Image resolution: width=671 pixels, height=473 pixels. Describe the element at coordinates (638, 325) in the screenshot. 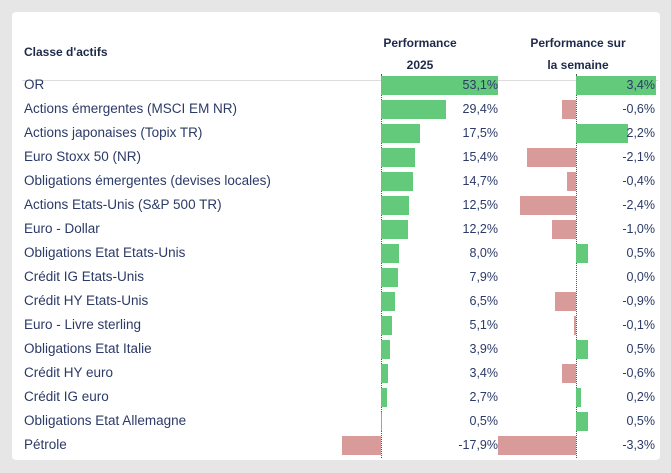

I see `value-label: -0,1%` at that location.